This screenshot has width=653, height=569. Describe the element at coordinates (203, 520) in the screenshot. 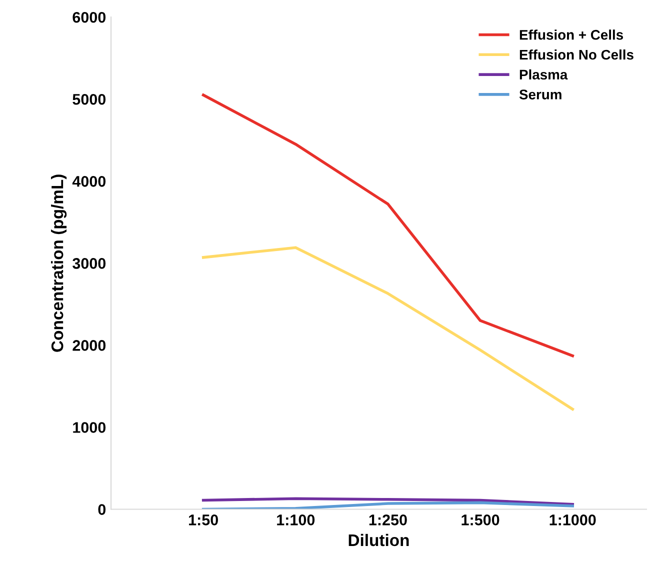

I see `x-tick-label: 1:50` at that location.